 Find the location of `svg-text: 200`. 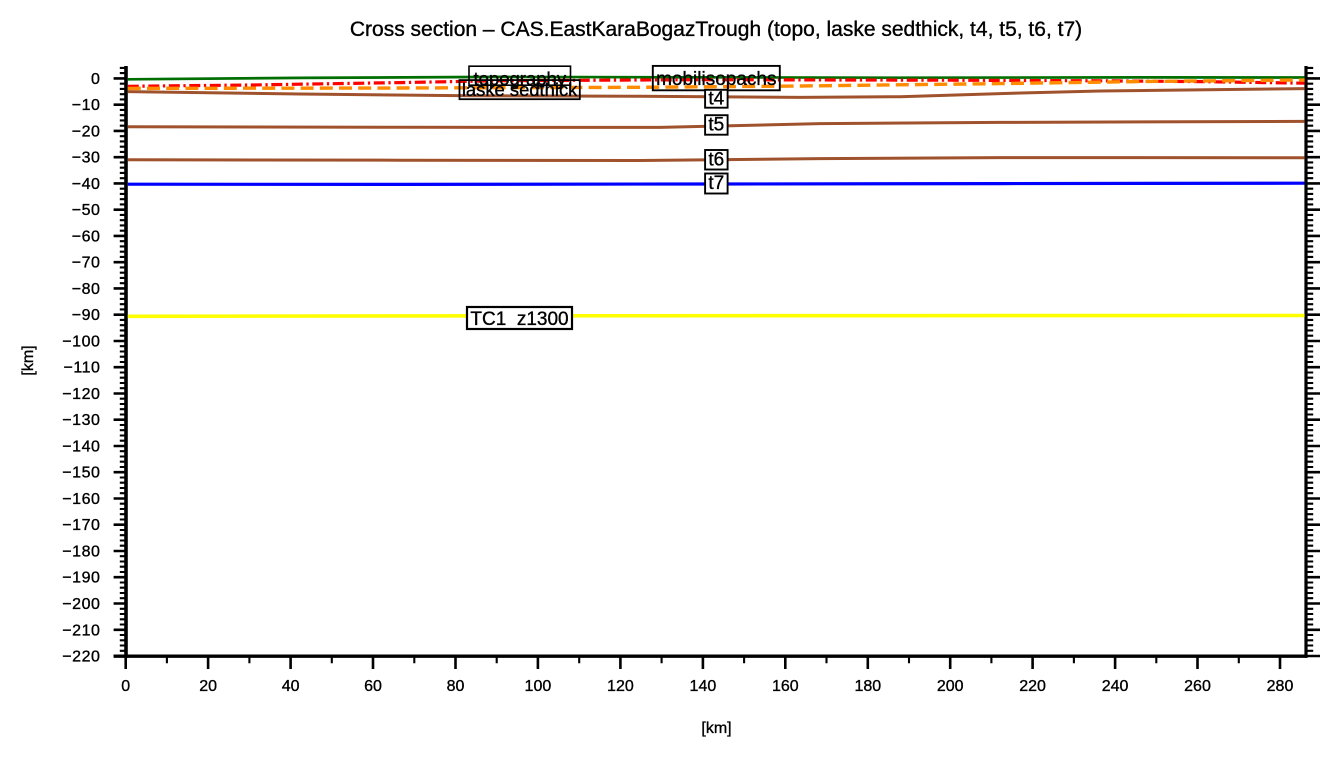

svg-text: 200 is located at coordinates (950, 686).